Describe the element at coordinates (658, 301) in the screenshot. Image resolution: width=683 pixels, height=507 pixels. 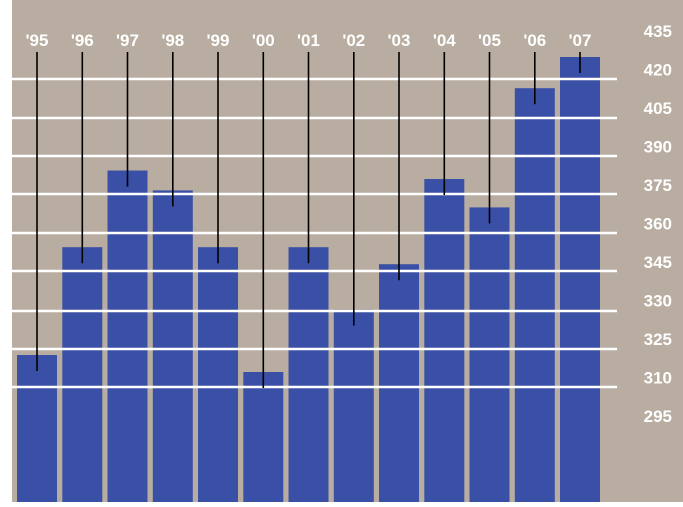
I see `y-tick-label: 330` at that location.